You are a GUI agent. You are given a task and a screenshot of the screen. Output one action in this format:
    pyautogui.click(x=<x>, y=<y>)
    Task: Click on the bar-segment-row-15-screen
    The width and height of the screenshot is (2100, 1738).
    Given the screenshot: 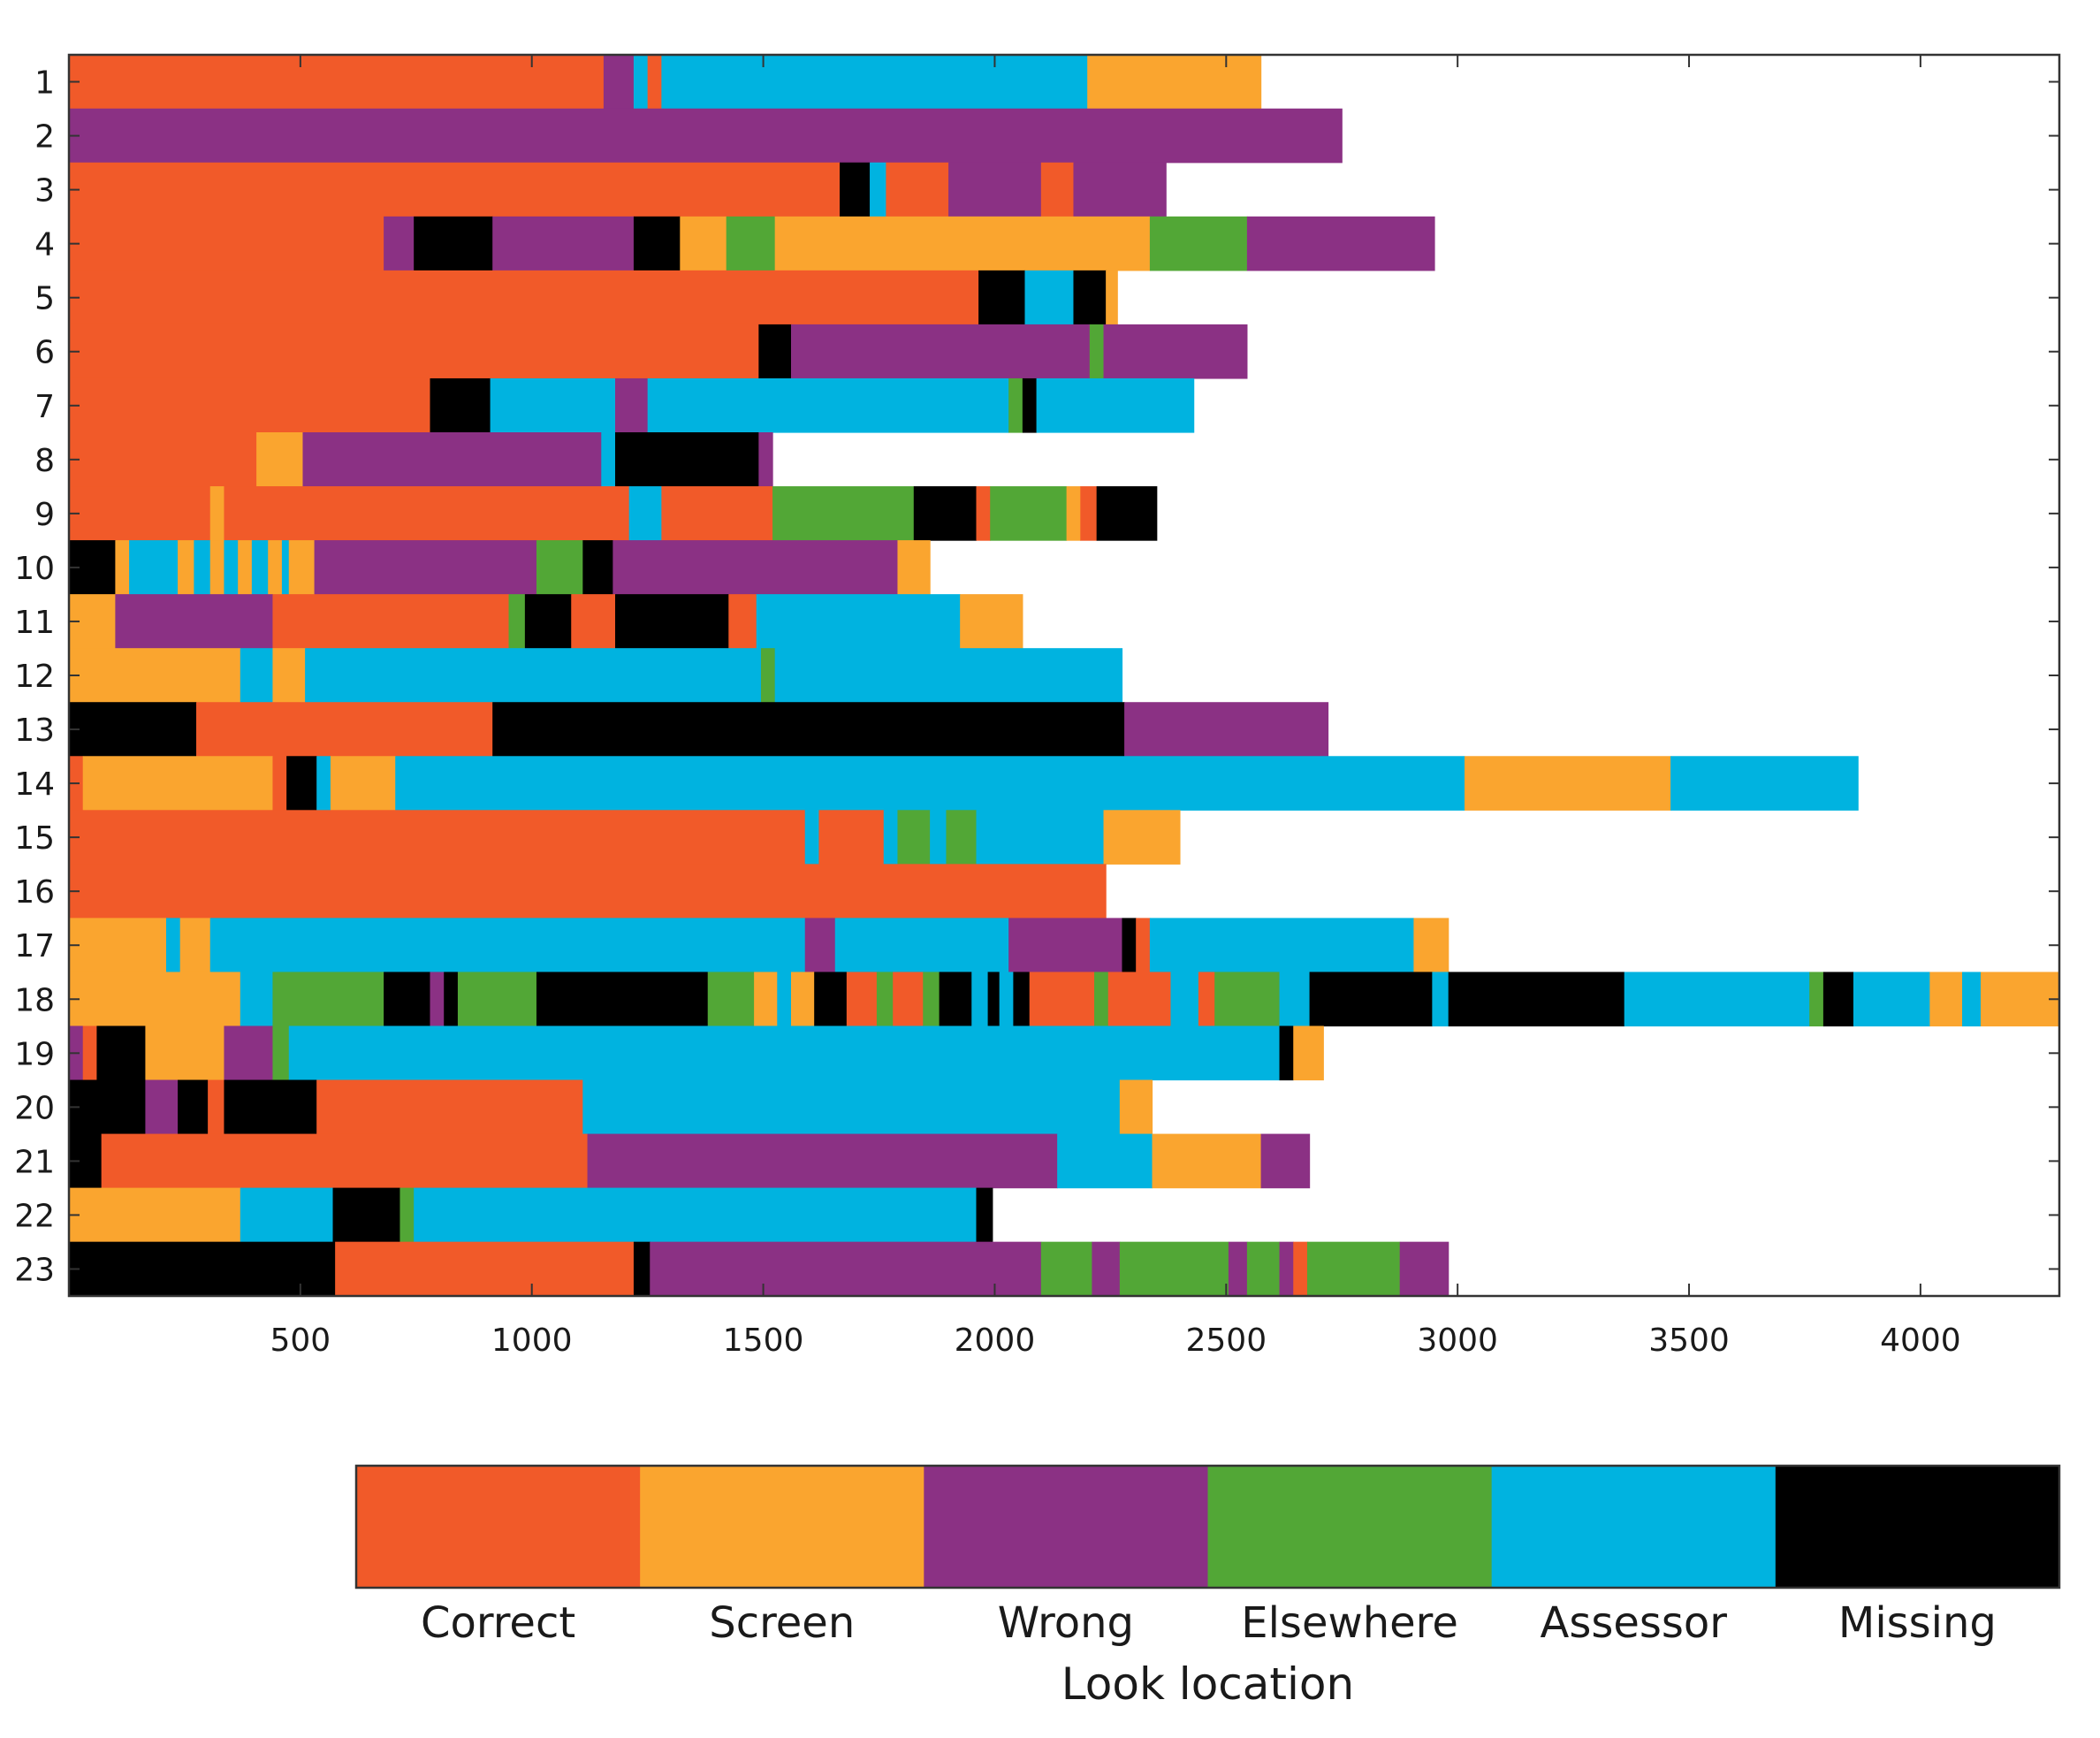 What is the action you would take?
    pyautogui.click(x=1142, y=837)
    